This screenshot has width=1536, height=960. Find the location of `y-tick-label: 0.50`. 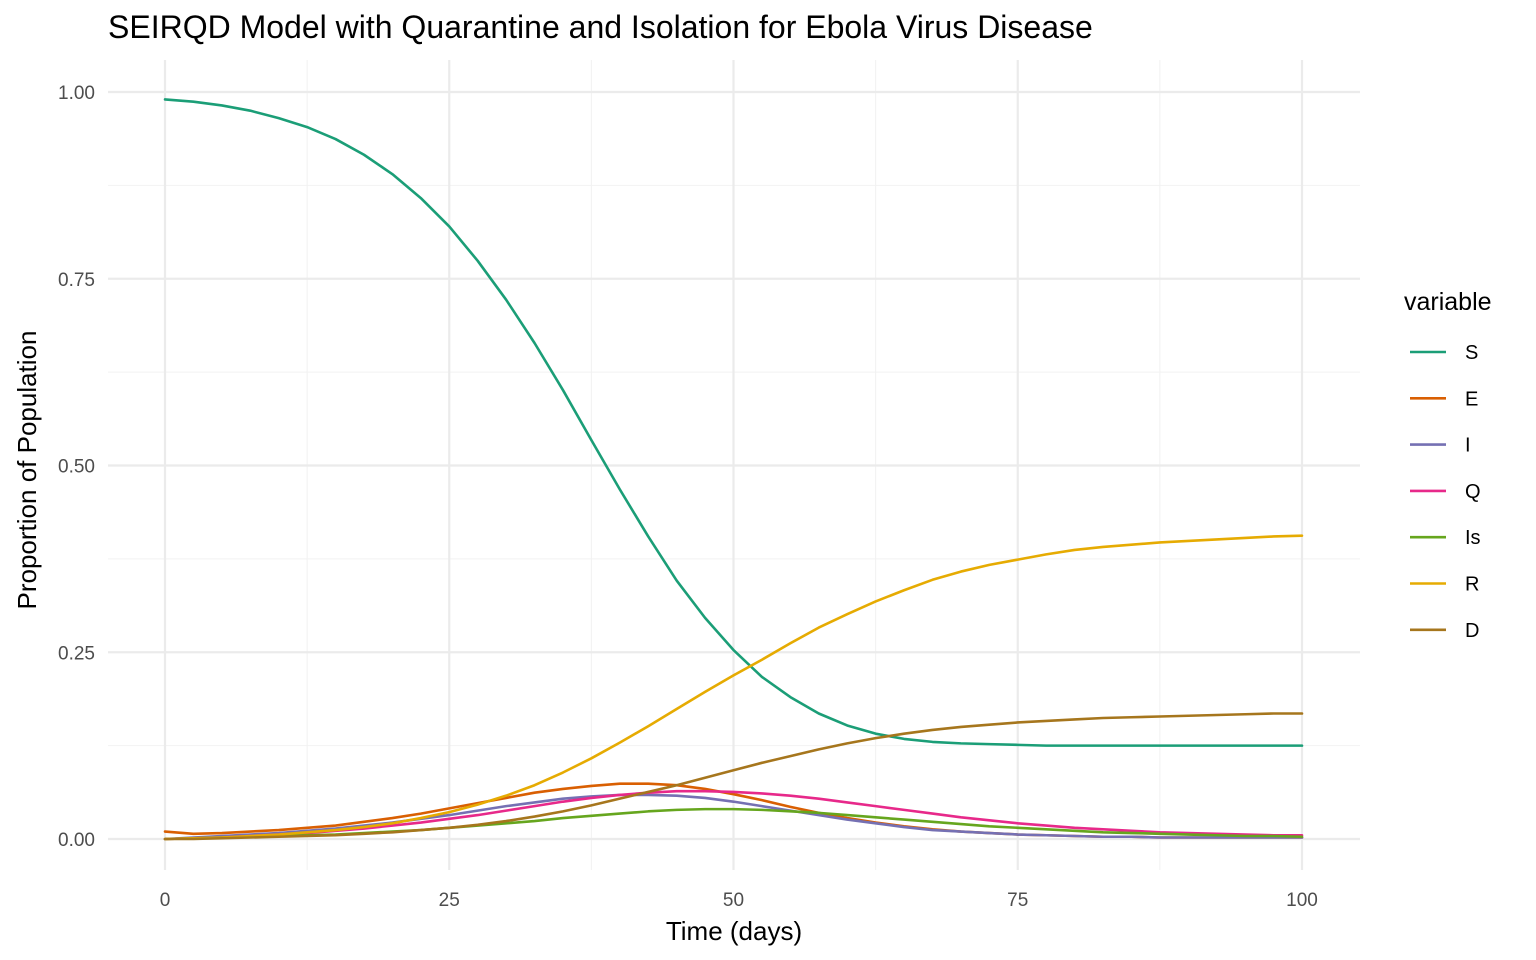

y-tick-label: 0.50 is located at coordinates (76, 467).